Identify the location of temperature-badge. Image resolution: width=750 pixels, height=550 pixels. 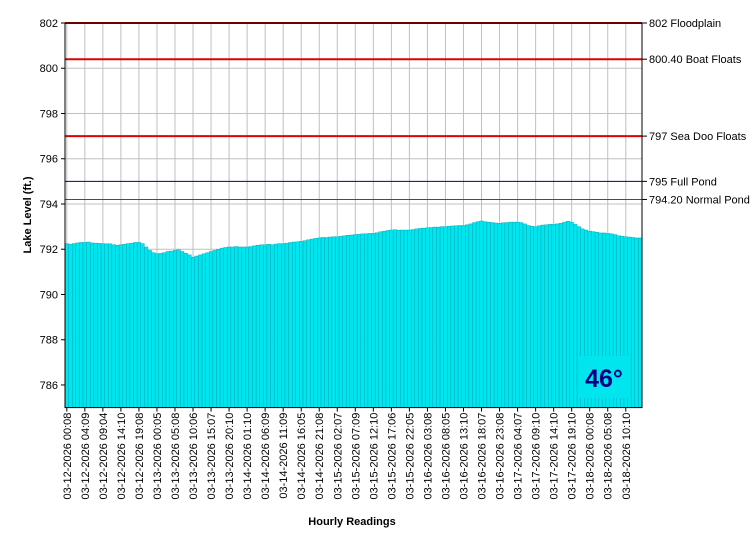
(604, 377).